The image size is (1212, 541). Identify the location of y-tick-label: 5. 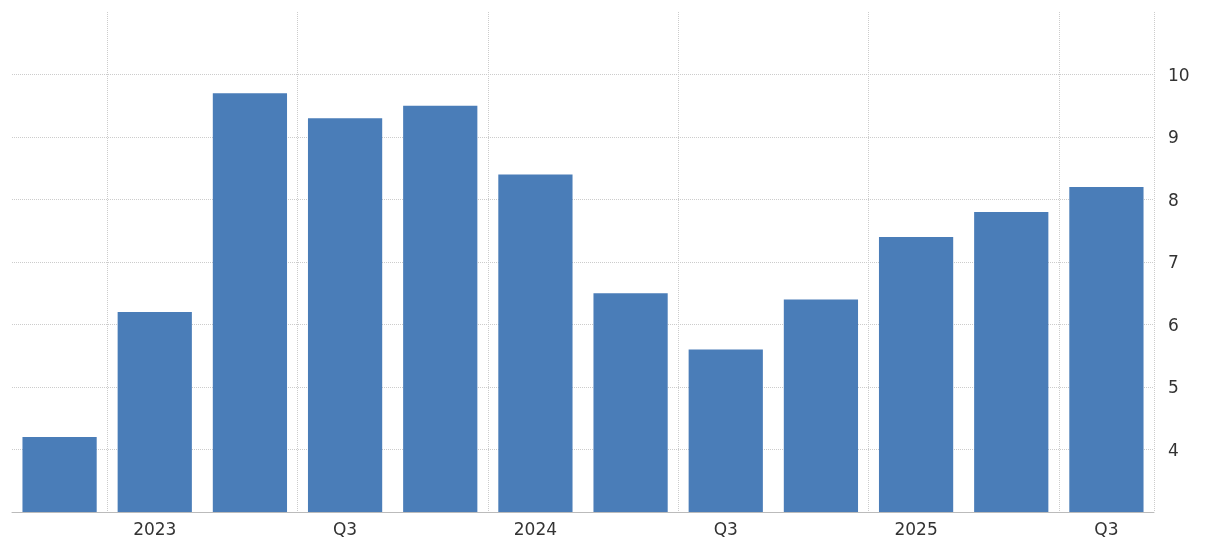
(1173, 387).